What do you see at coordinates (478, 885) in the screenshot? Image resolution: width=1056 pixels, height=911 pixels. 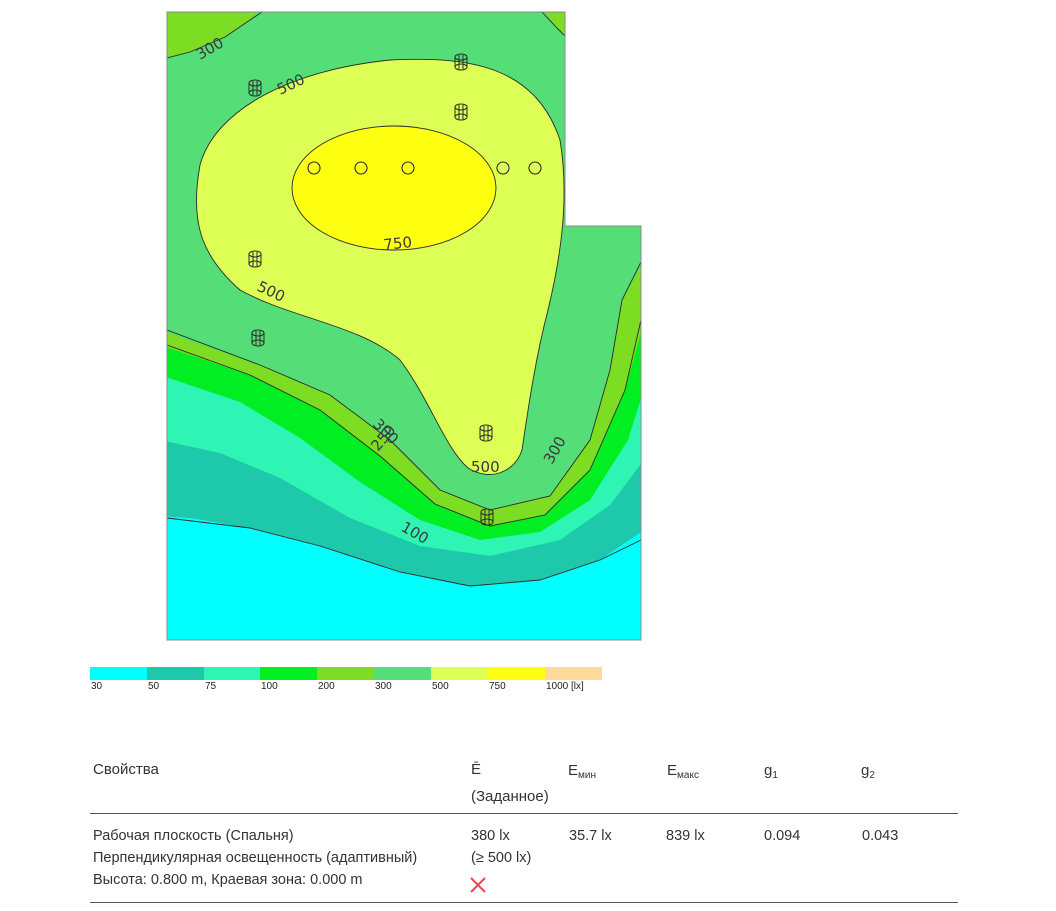 I see `cross-icon` at bounding box center [478, 885].